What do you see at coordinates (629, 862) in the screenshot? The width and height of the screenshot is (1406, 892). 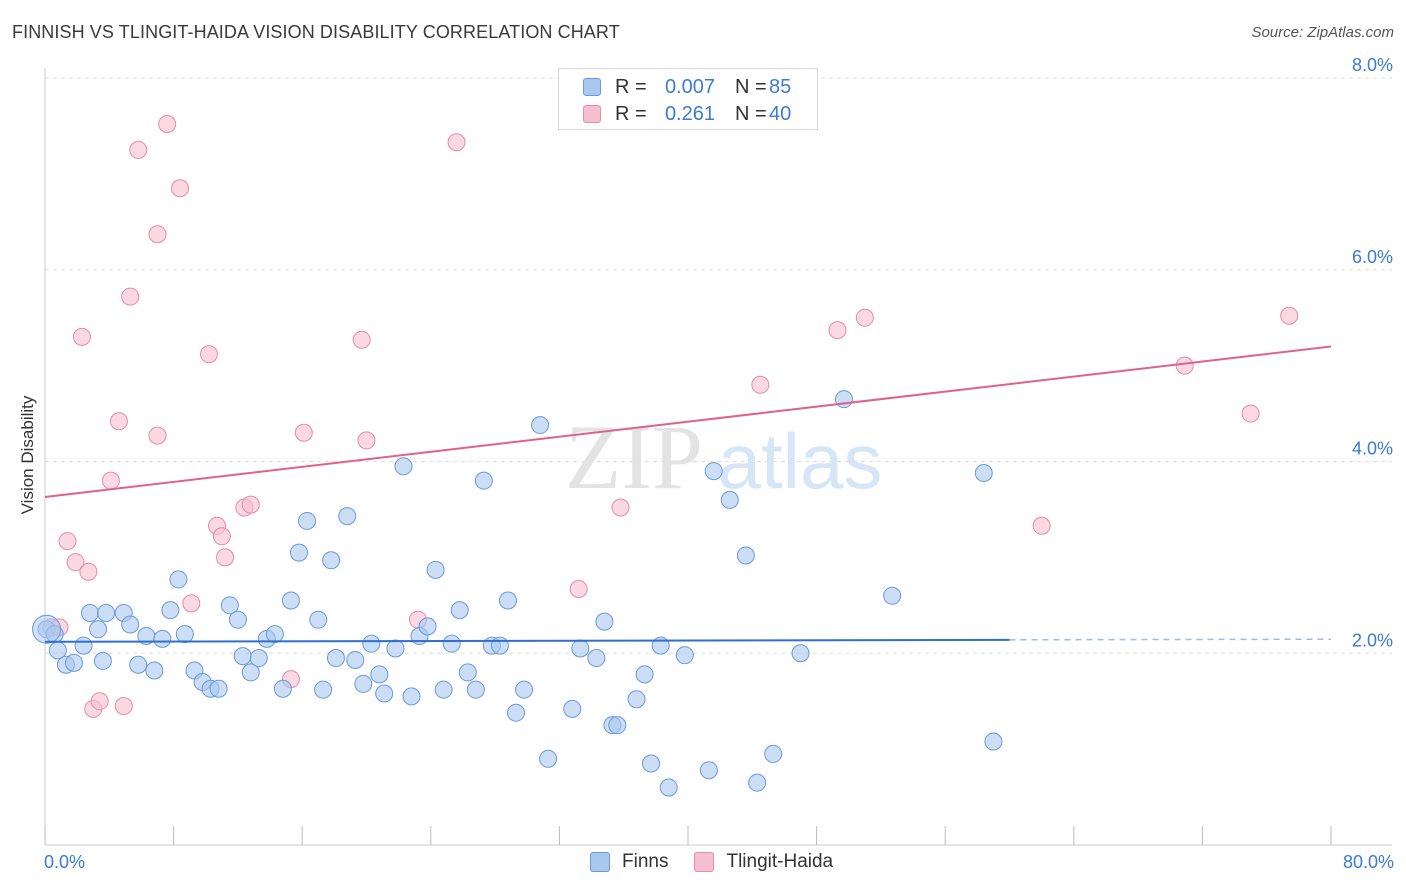 I see `legend-item-finns: Finns` at bounding box center [629, 862].